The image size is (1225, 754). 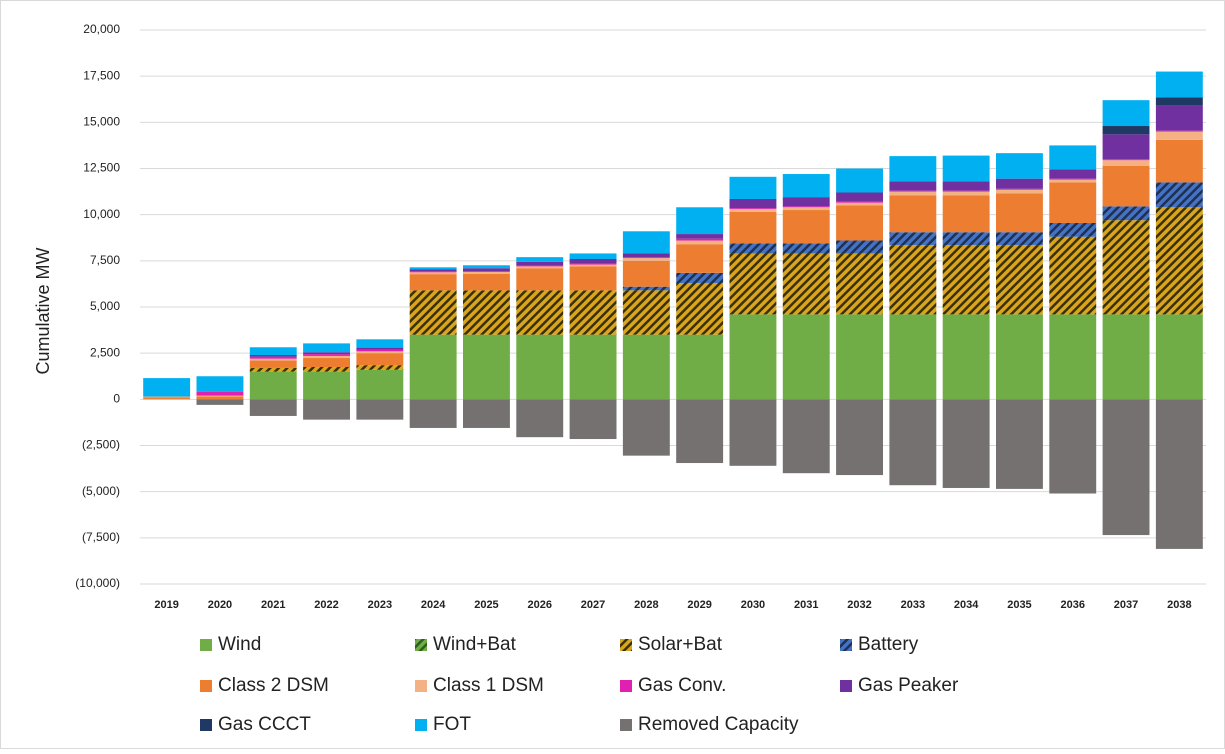 I want to click on y-axis-label: Cumulative MW, so click(x=43, y=310).